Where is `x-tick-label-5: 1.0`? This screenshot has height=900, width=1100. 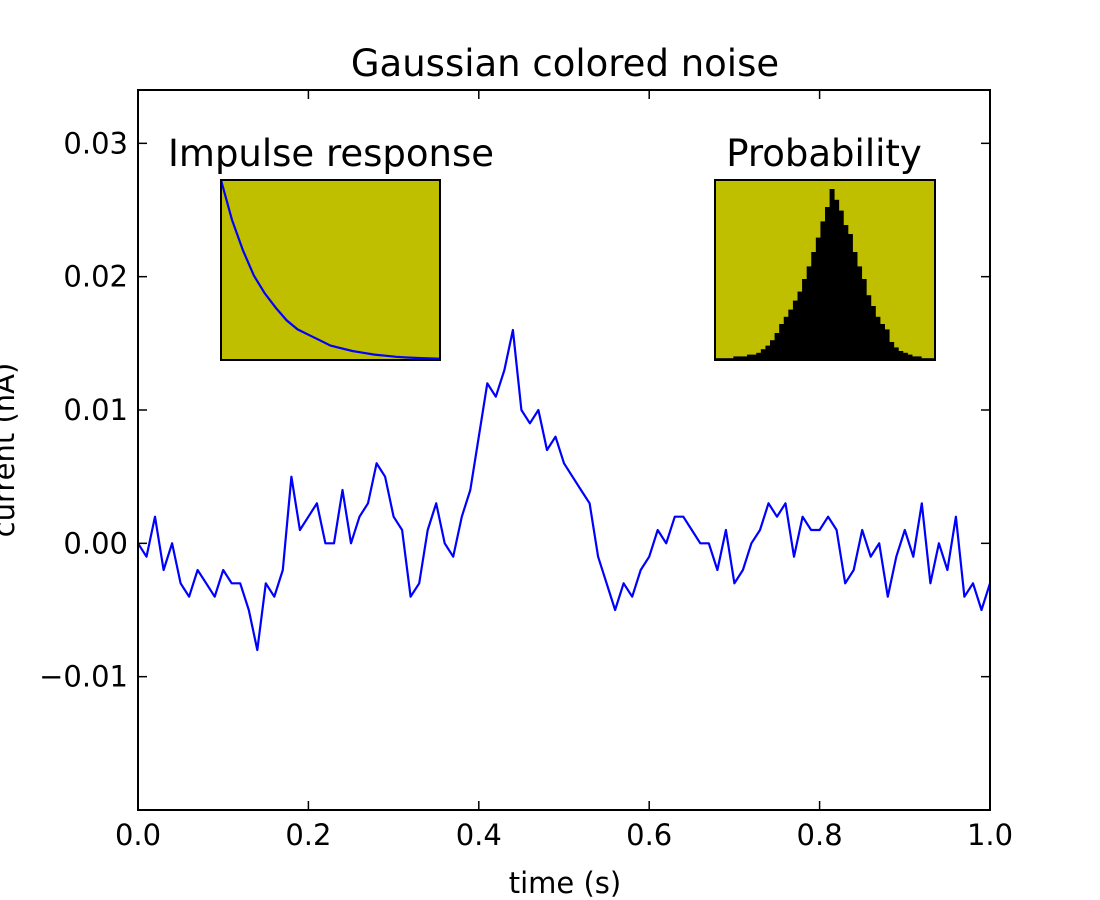 x-tick-label-5: 1.0 is located at coordinates (990, 835).